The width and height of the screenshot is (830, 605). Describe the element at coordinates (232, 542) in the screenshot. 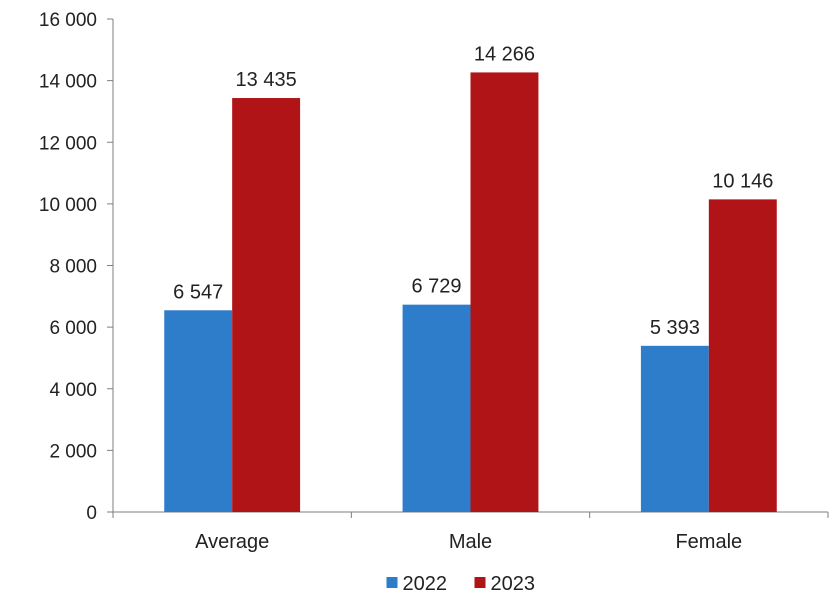

I see `x-tick-label-average: Average` at that location.